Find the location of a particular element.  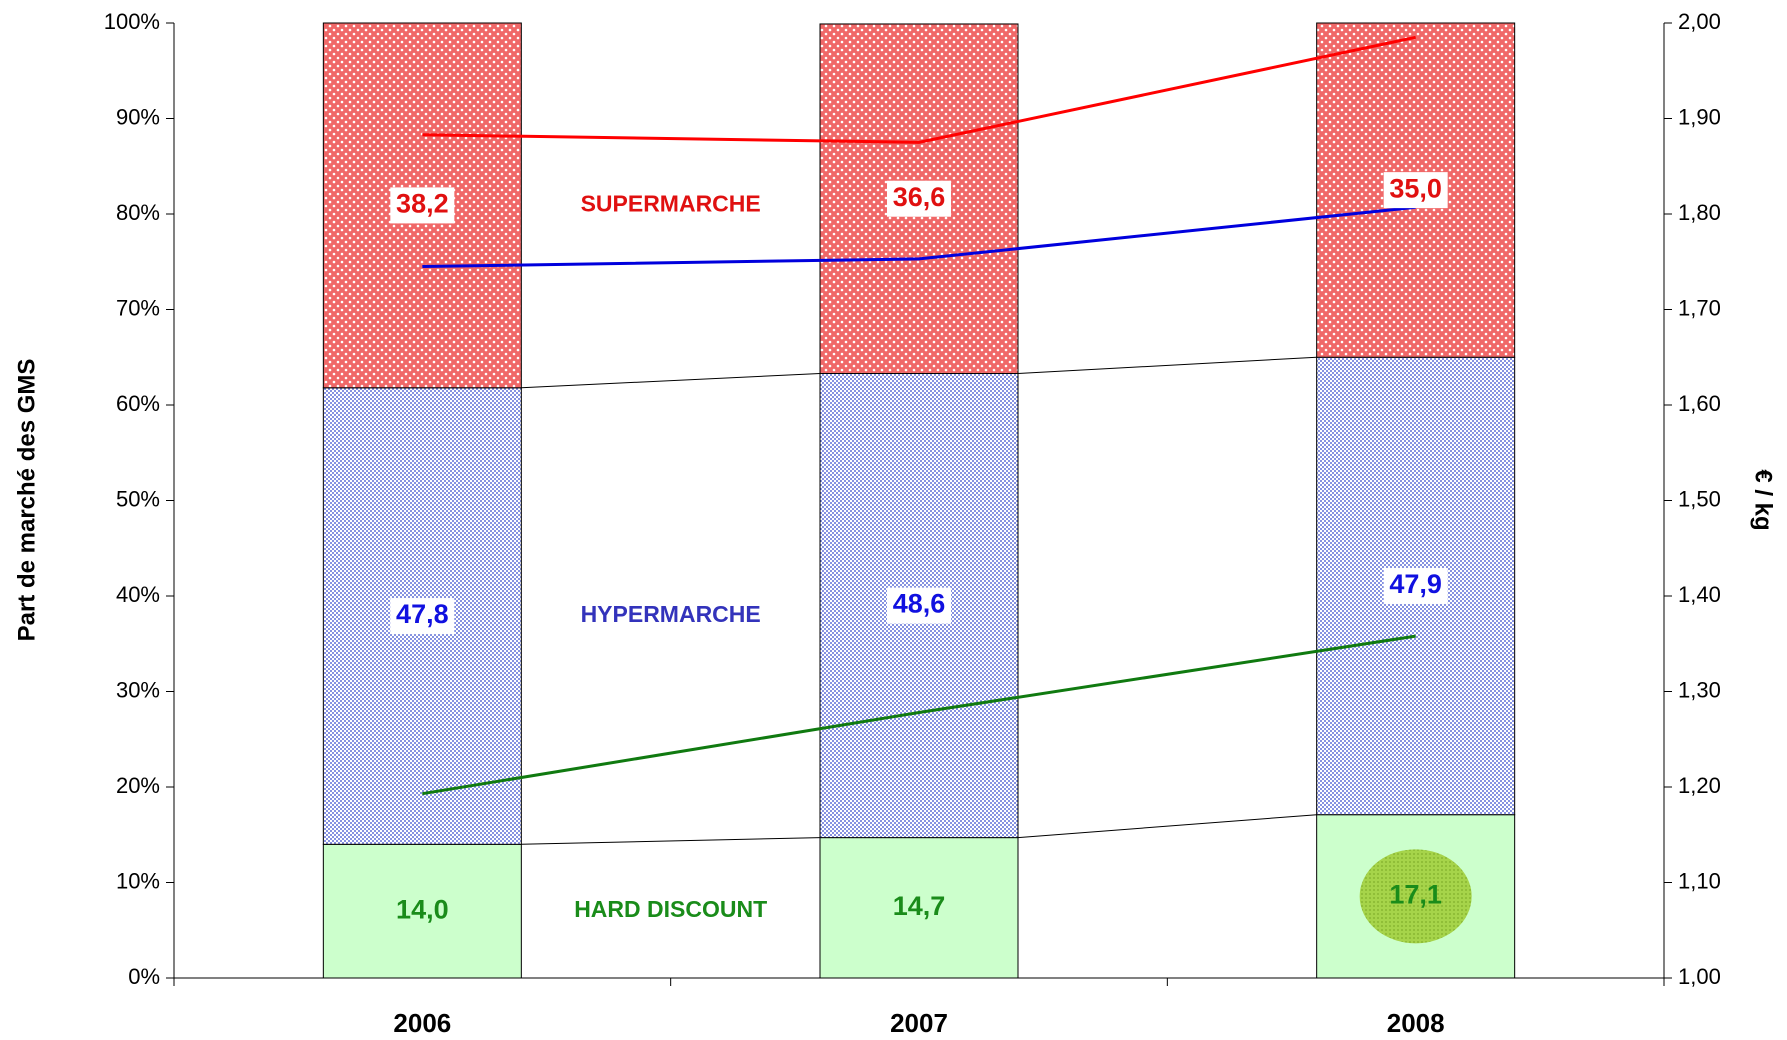

series-name: HARD DISCOUNT is located at coordinates (670, 909).